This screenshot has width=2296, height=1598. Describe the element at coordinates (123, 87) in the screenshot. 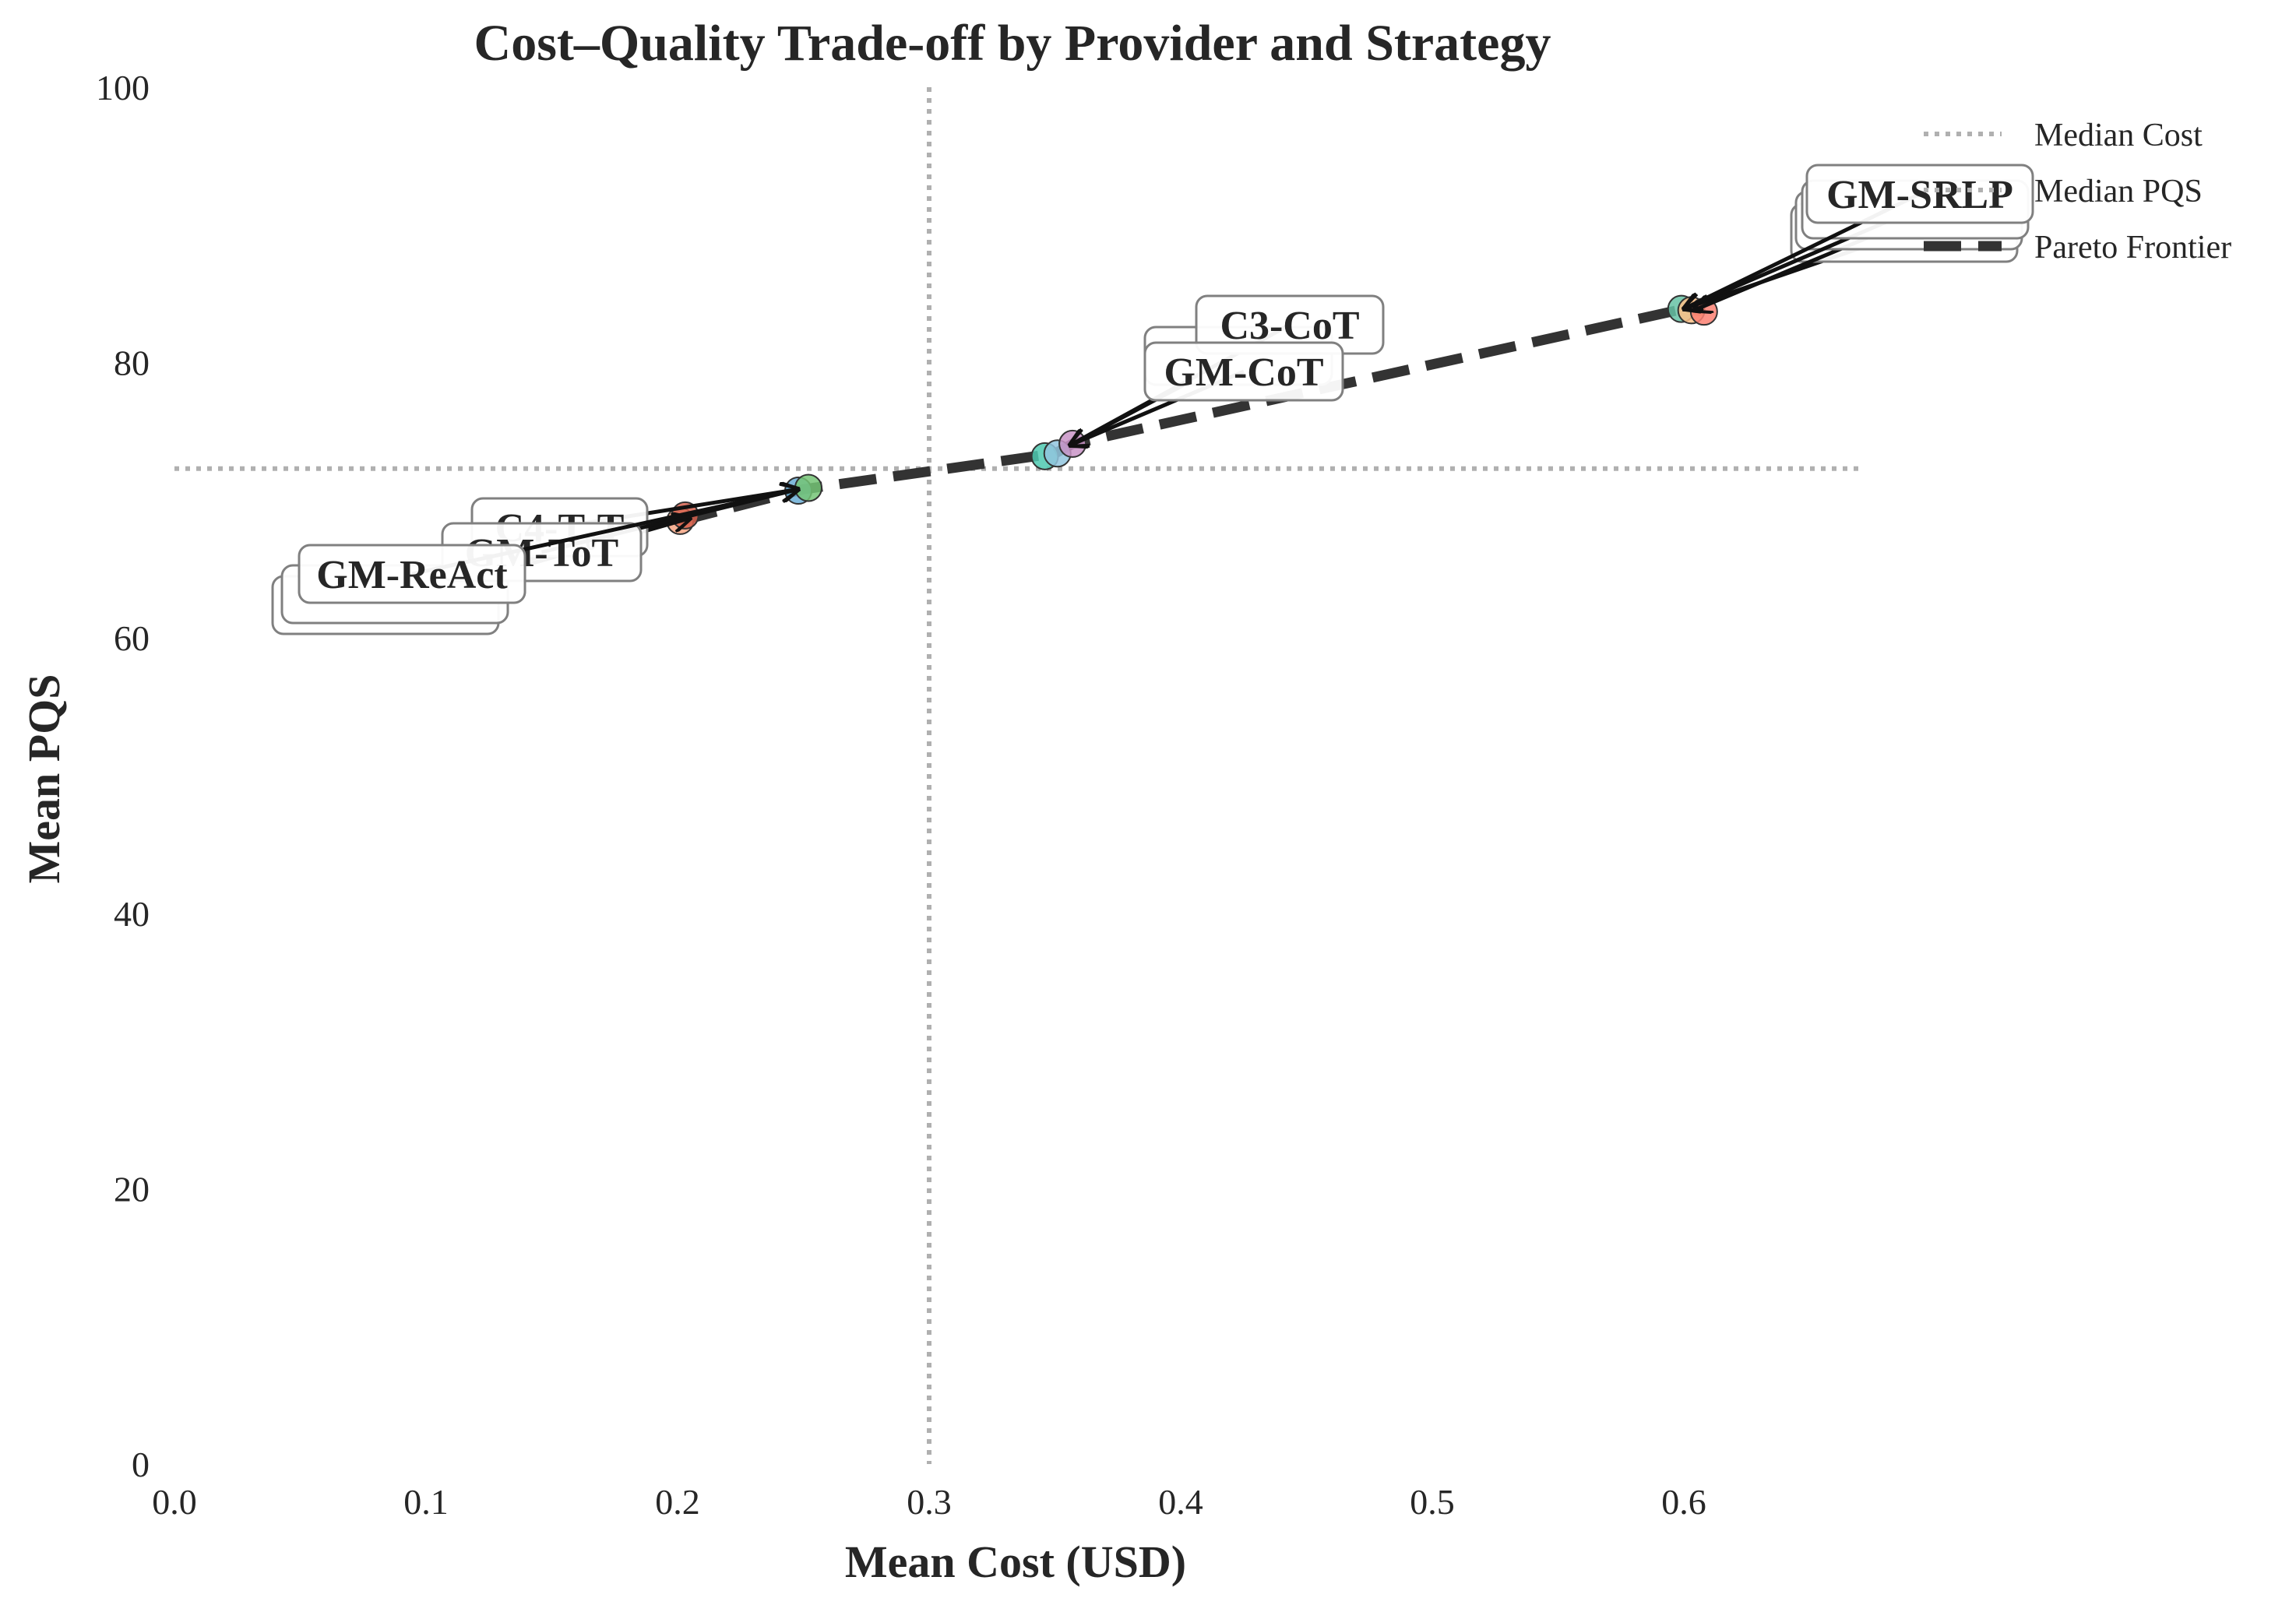

I see `y-tick-label: 100` at that location.